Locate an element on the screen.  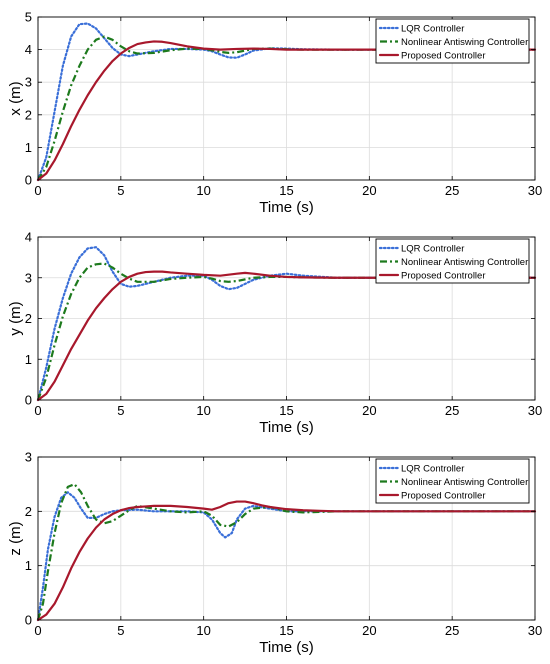
y-axis-label: x (m) is located at coordinates (15, 98).